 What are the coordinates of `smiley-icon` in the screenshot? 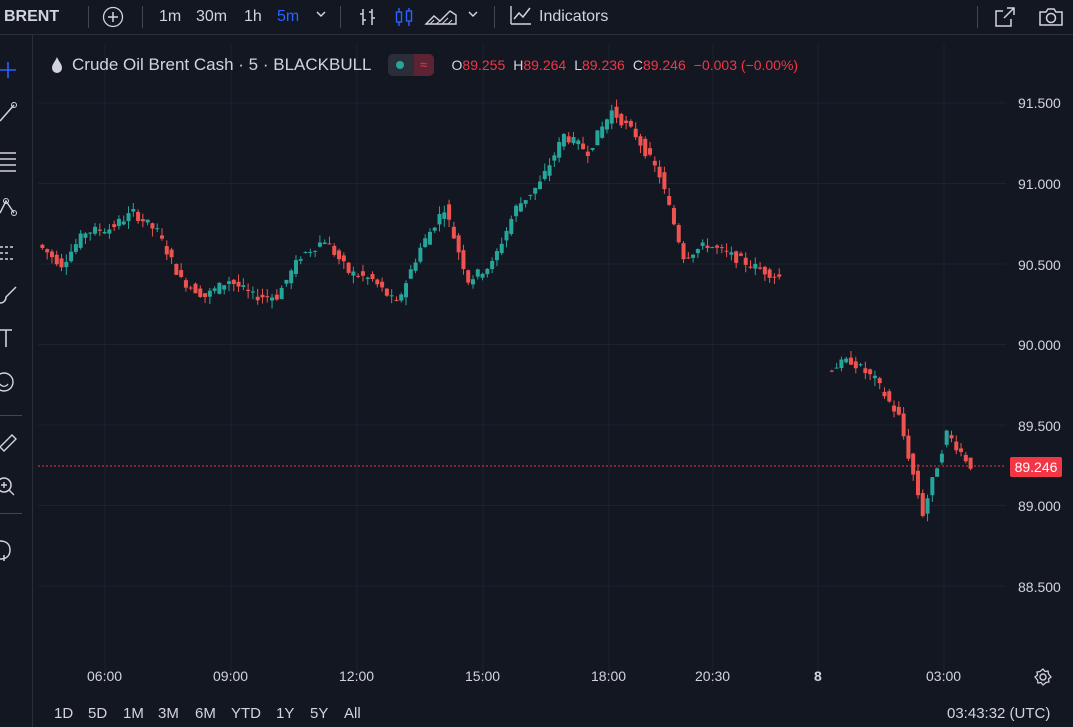 It's located at (7, 382).